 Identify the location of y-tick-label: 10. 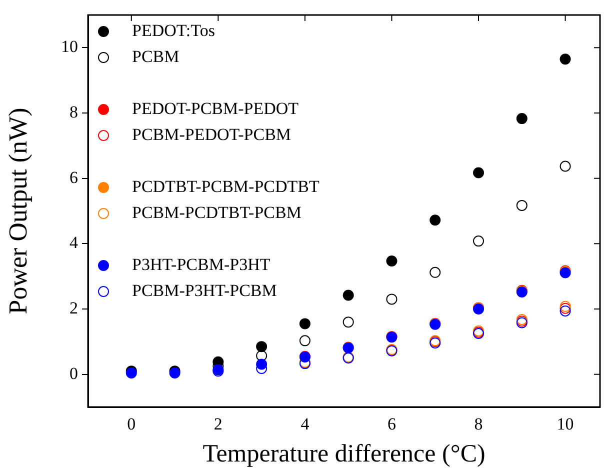
(69, 46).